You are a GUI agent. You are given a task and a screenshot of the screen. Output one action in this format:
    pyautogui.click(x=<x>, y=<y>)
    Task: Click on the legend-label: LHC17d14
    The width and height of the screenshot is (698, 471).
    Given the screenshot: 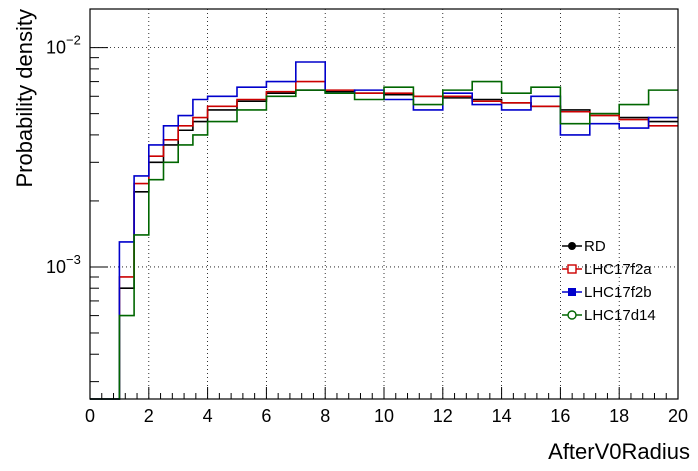 What is the action you would take?
    pyautogui.click(x=620, y=315)
    